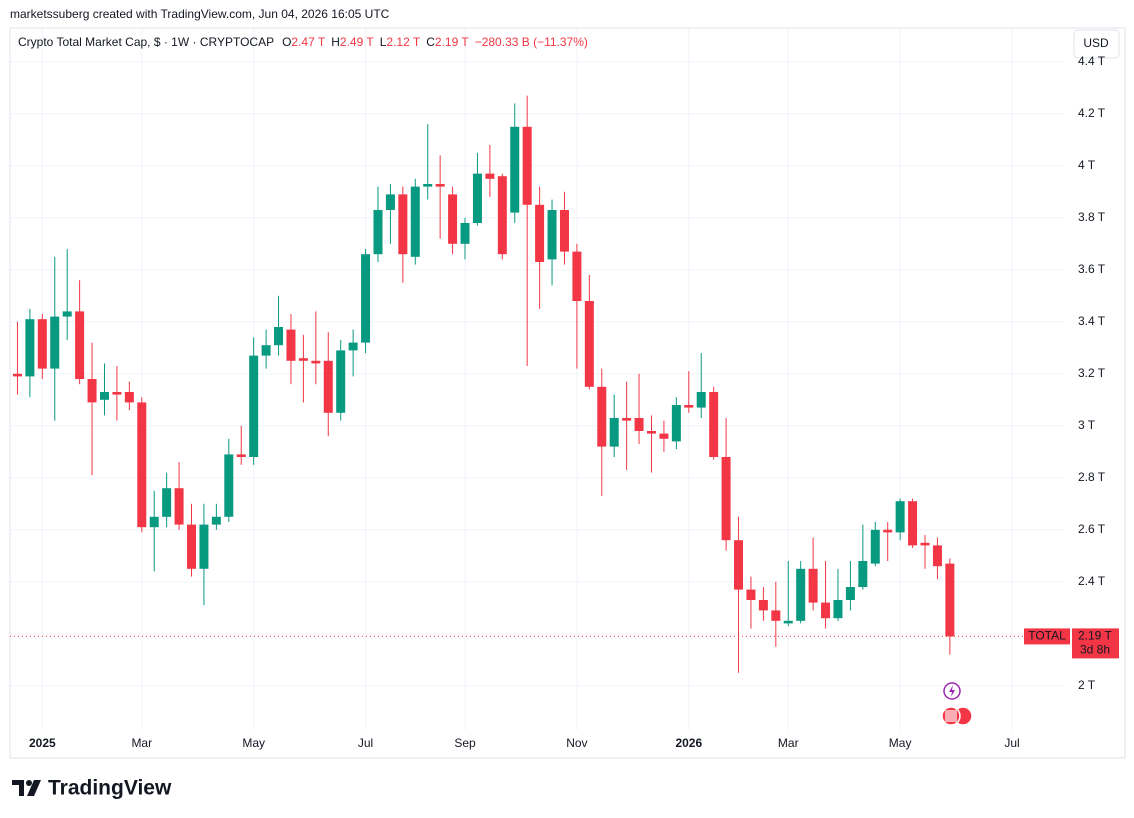 The width and height of the screenshot is (1134, 818). What do you see at coordinates (952, 691) in the screenshot?
I see `event-icon-glyph` at bounding box center [952, 691].